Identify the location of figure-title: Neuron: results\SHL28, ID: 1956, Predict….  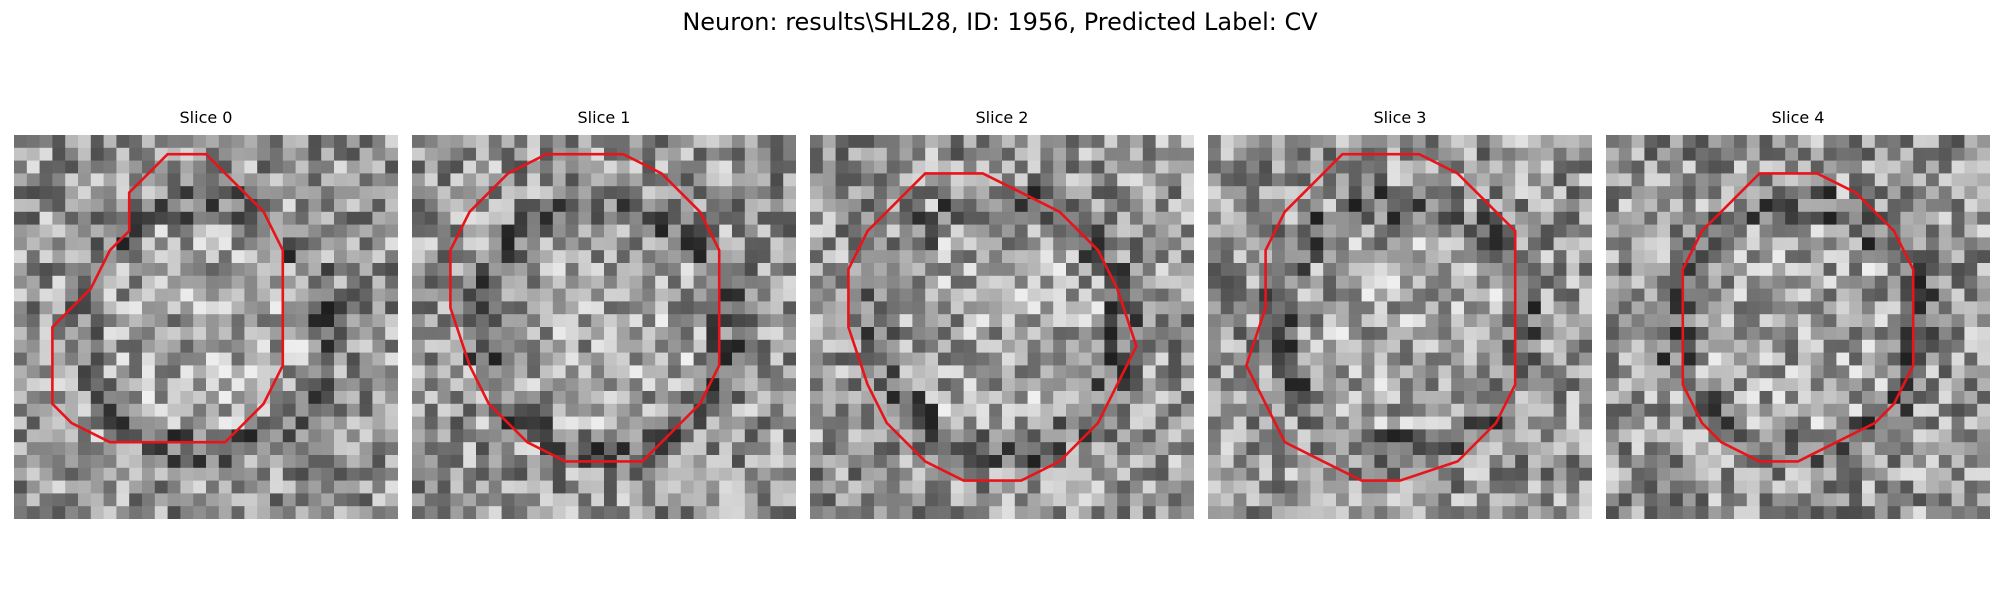
(1000, 22).